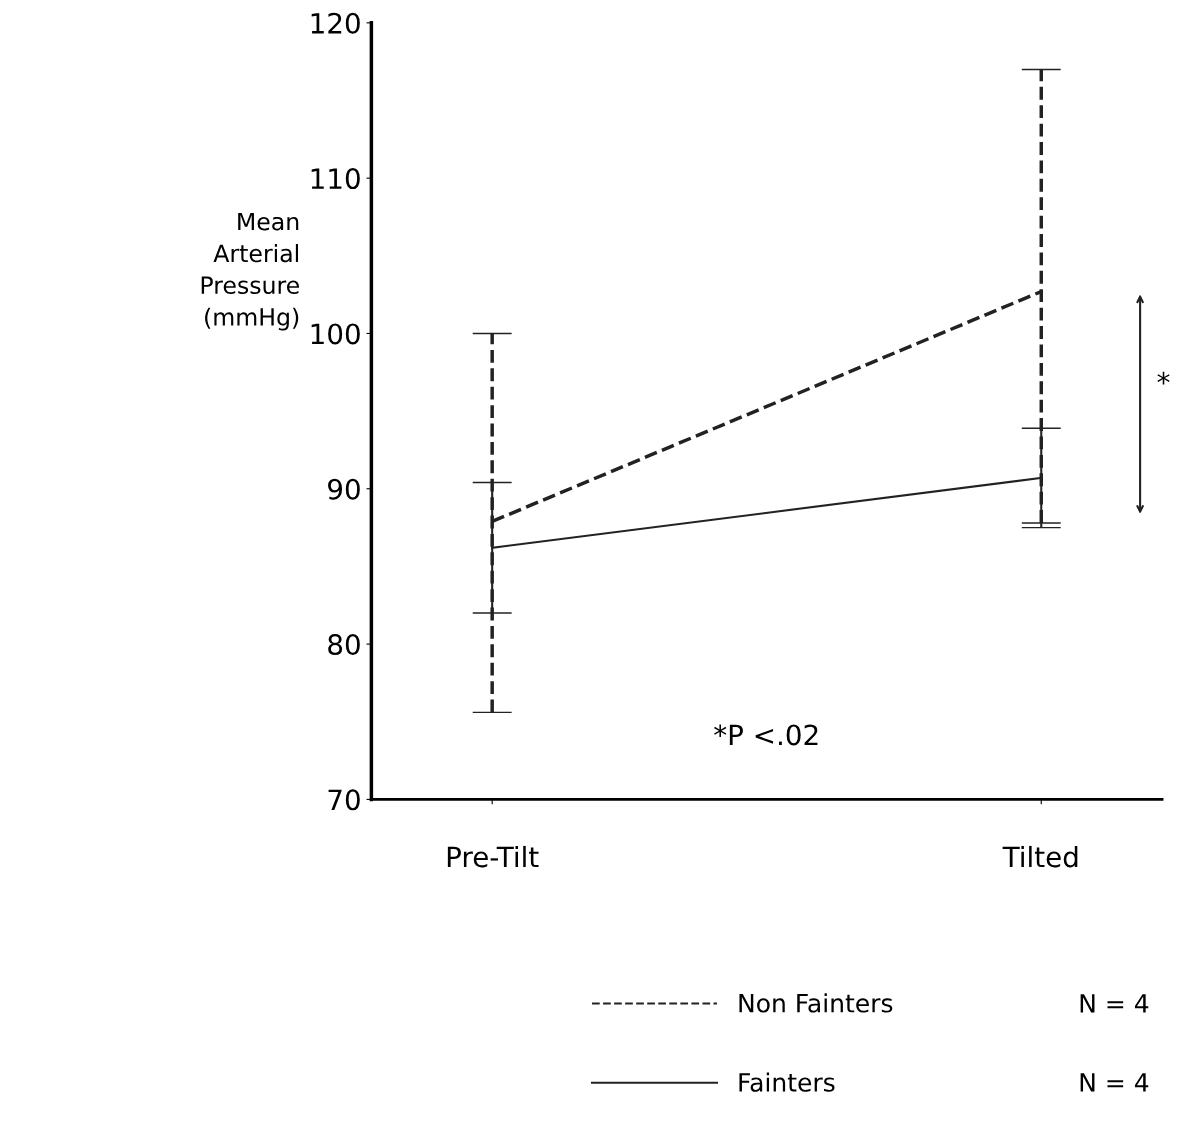 The width and height of the screenshot is (1198, 1142). I want to click on annotation: *P <.02, so click(766, 735).